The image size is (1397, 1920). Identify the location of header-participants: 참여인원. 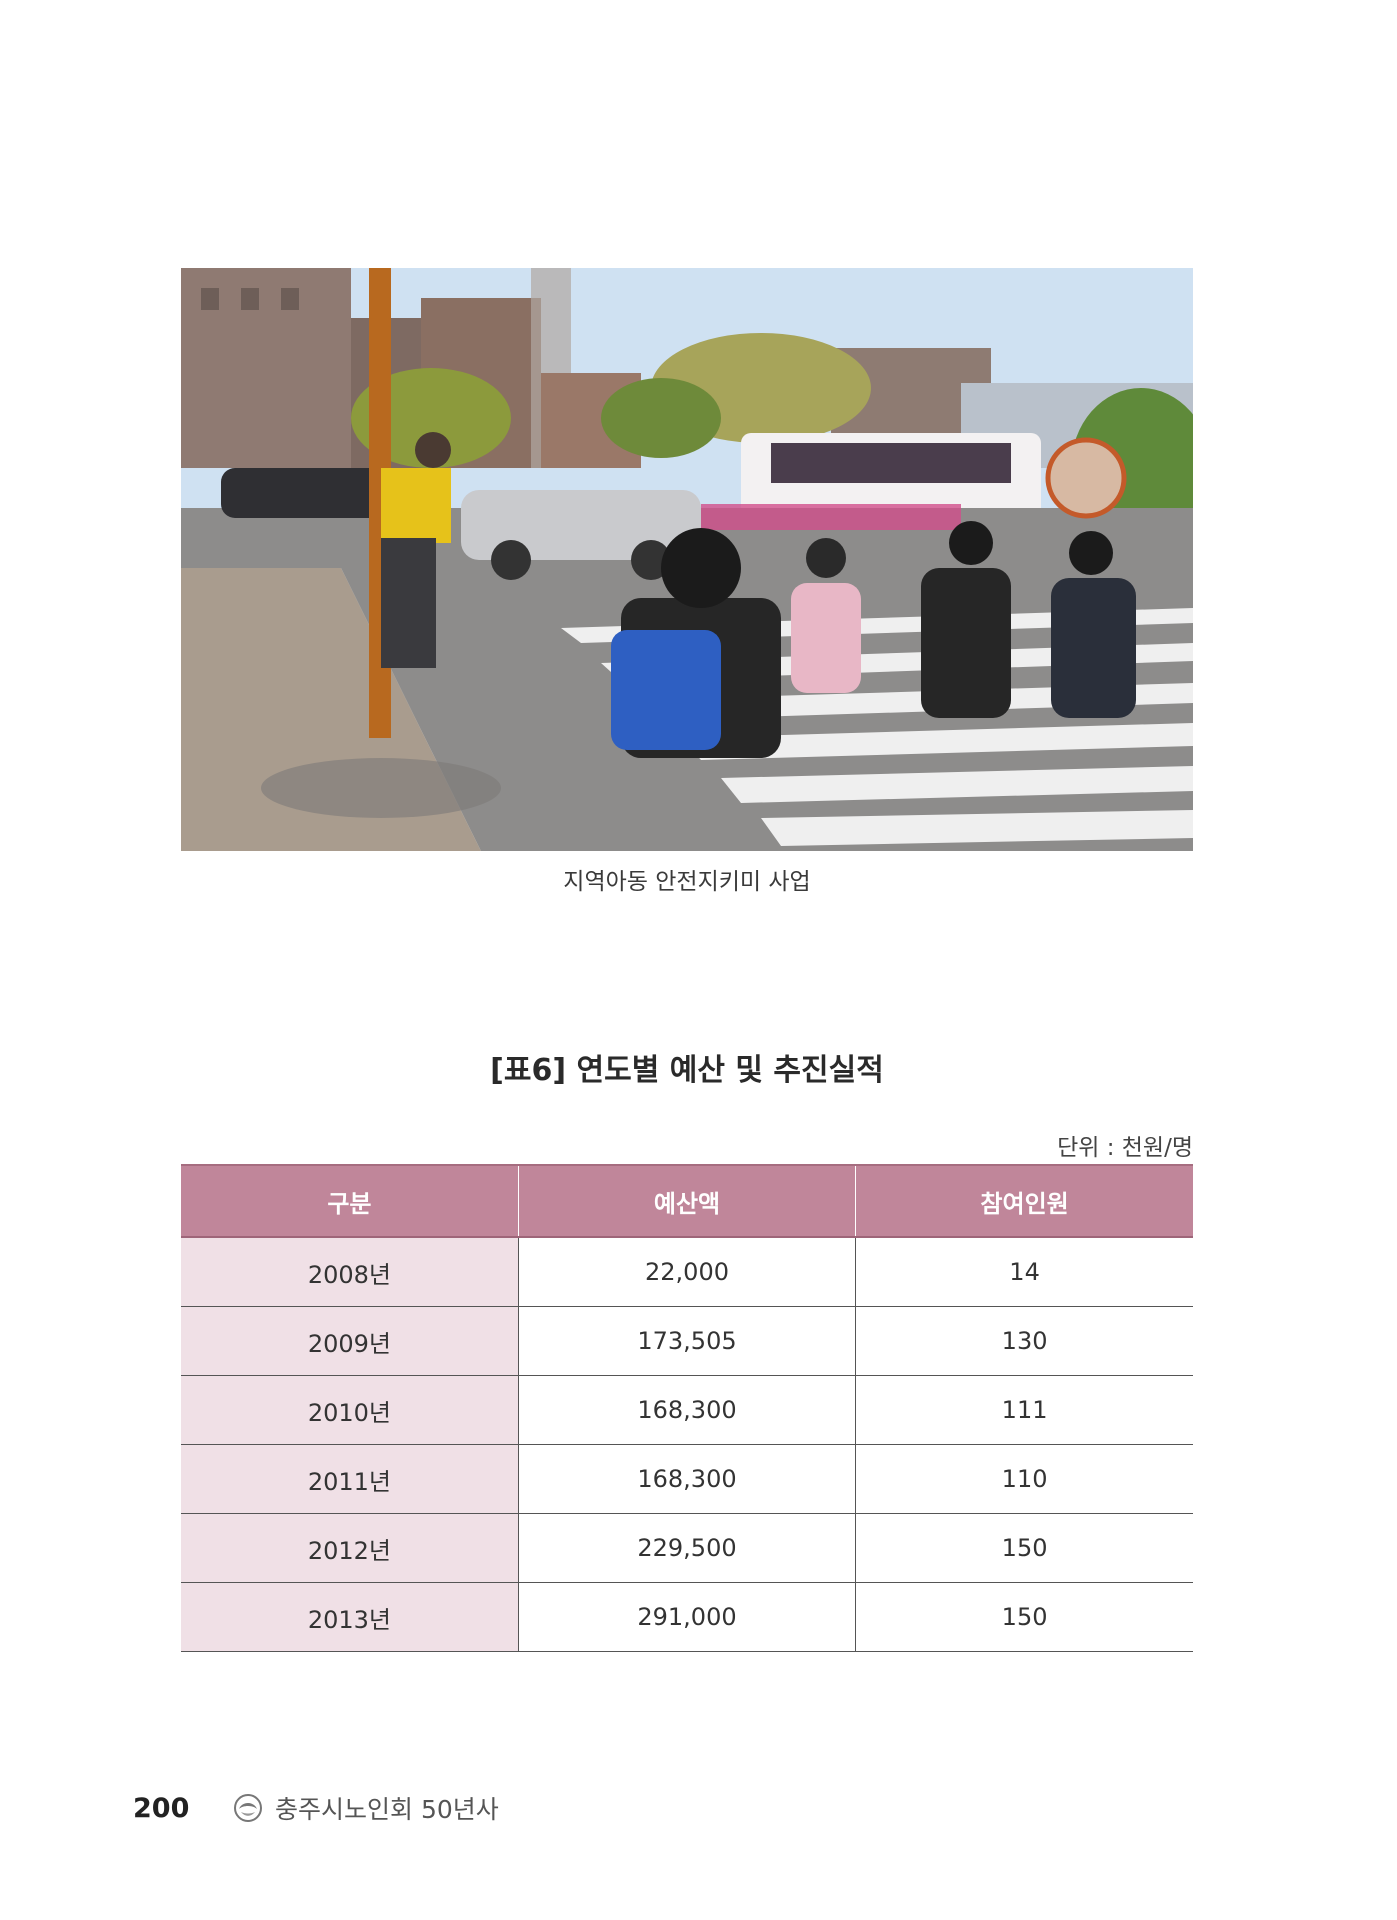
(1024, 1201).